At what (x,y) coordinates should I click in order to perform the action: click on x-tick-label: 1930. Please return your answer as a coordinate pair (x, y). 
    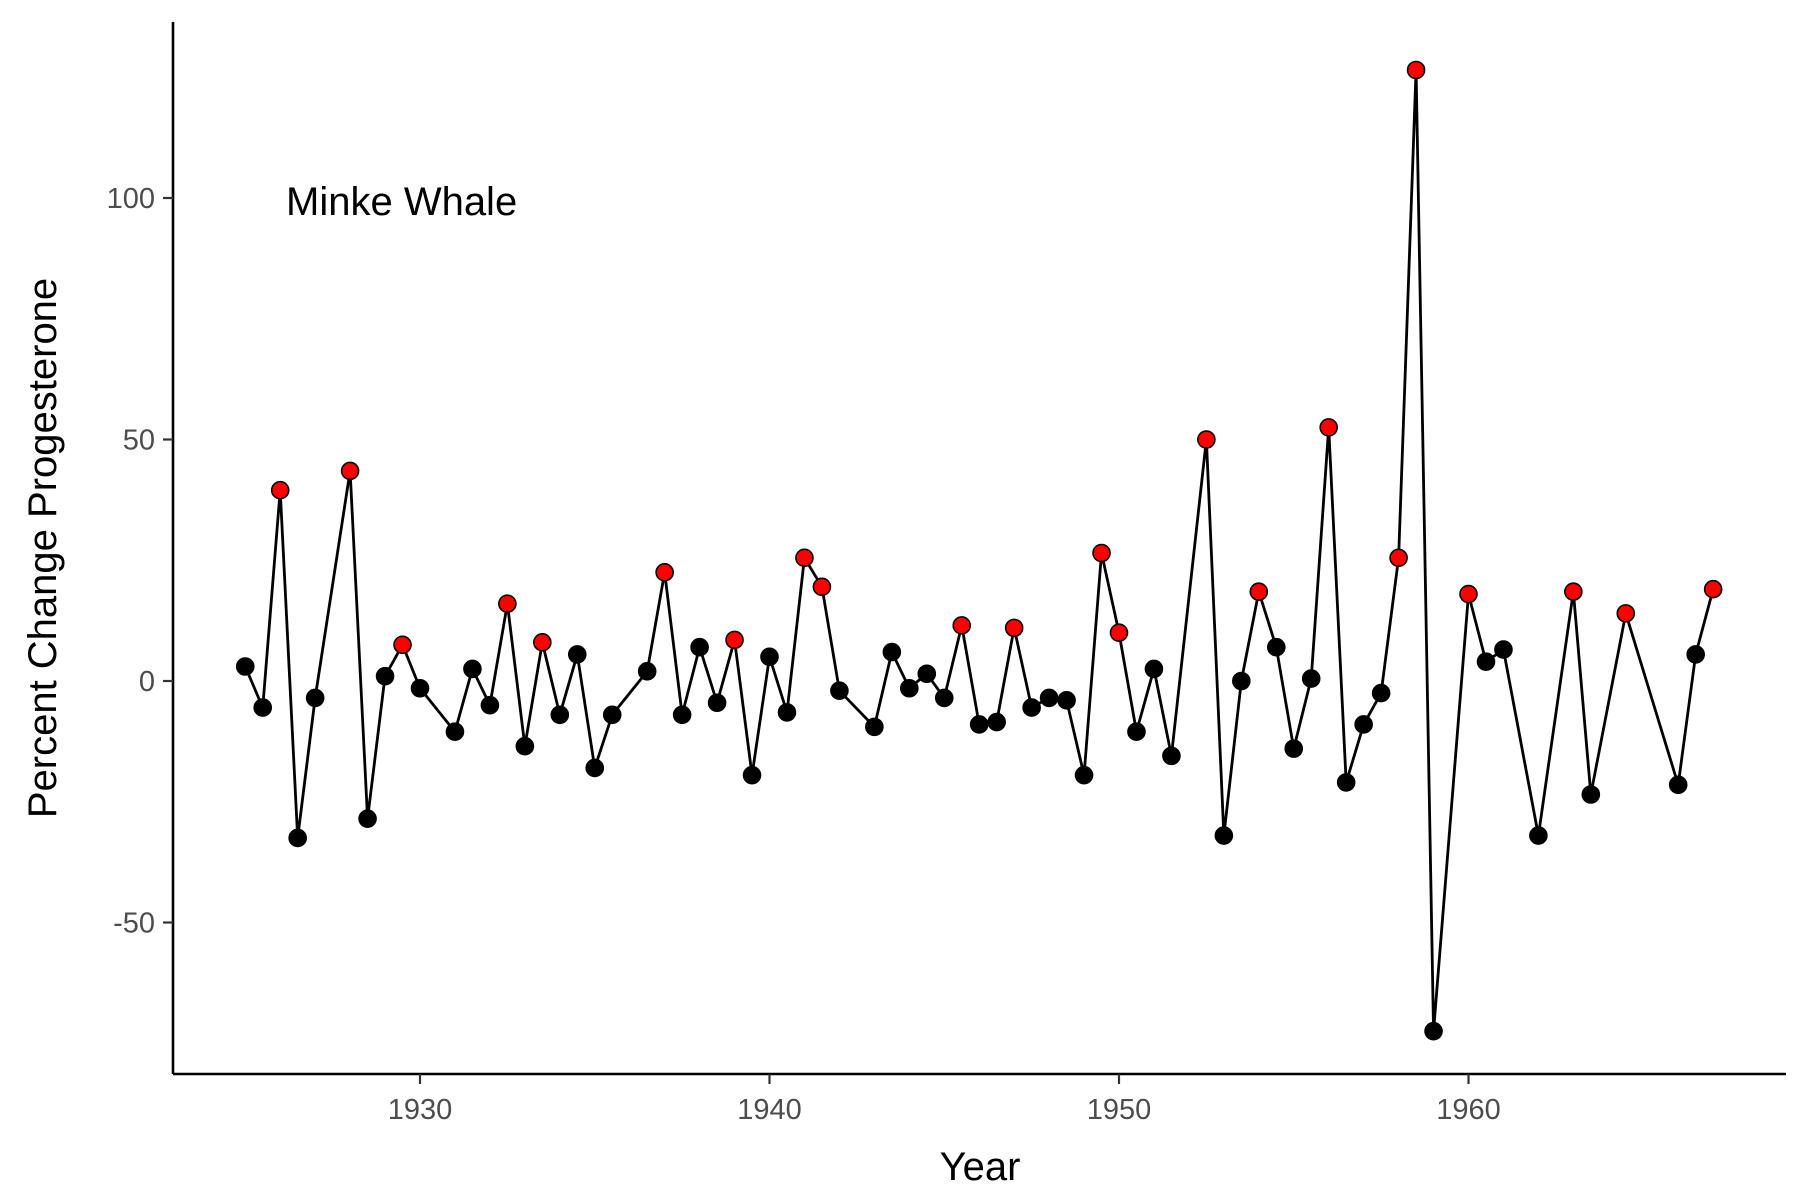
    Looking at the image, I should click on (420, 1110).